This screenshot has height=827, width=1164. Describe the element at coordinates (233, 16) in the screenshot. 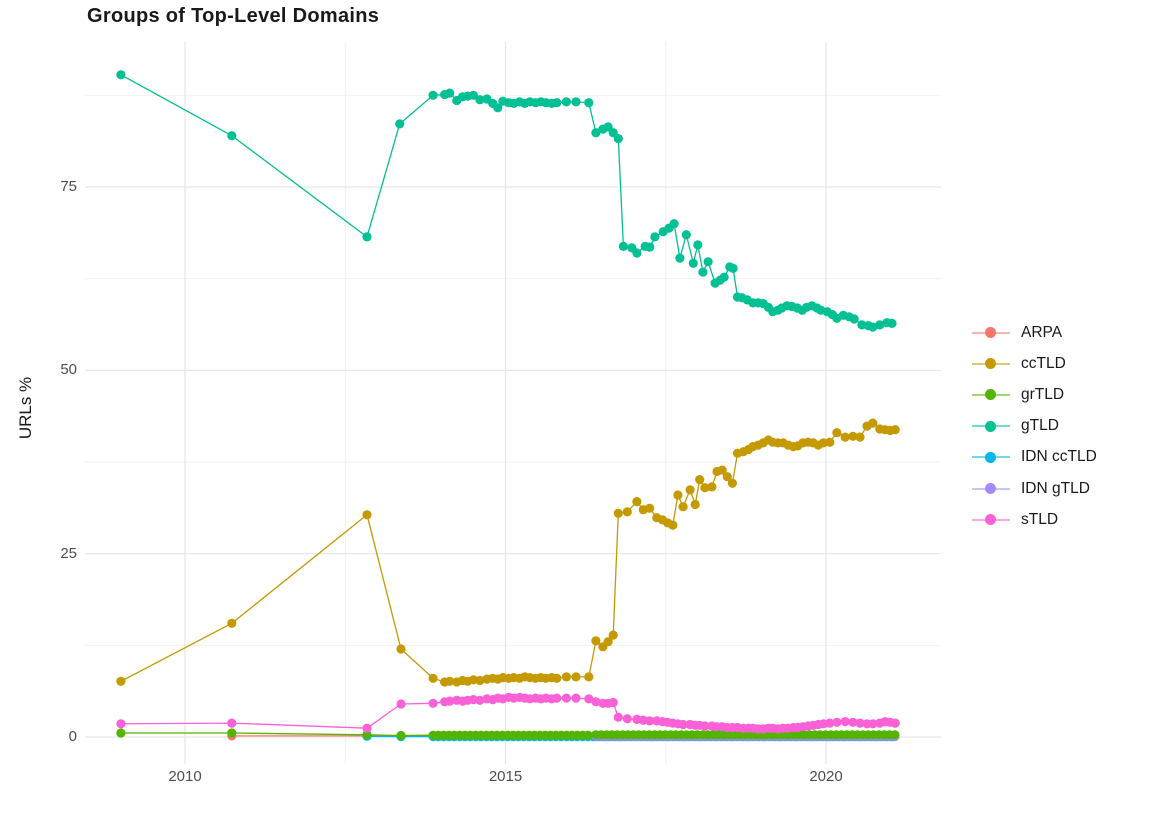

I see `chart-title: Groups of Top-Level Domains` at that location.